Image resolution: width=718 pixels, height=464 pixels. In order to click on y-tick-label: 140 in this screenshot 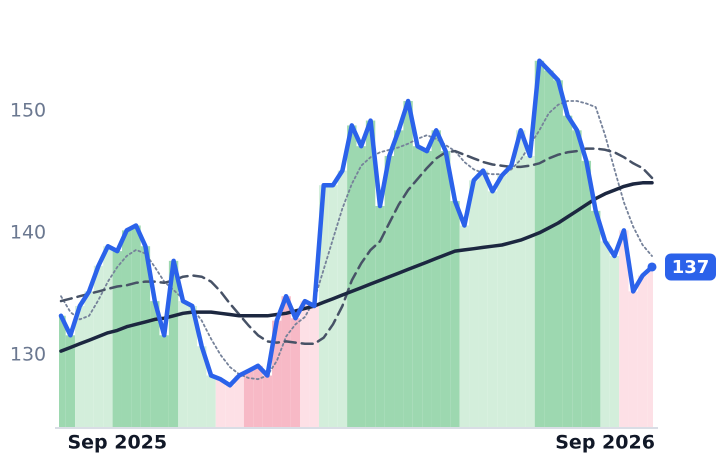, I will do `click(28, 232)`.